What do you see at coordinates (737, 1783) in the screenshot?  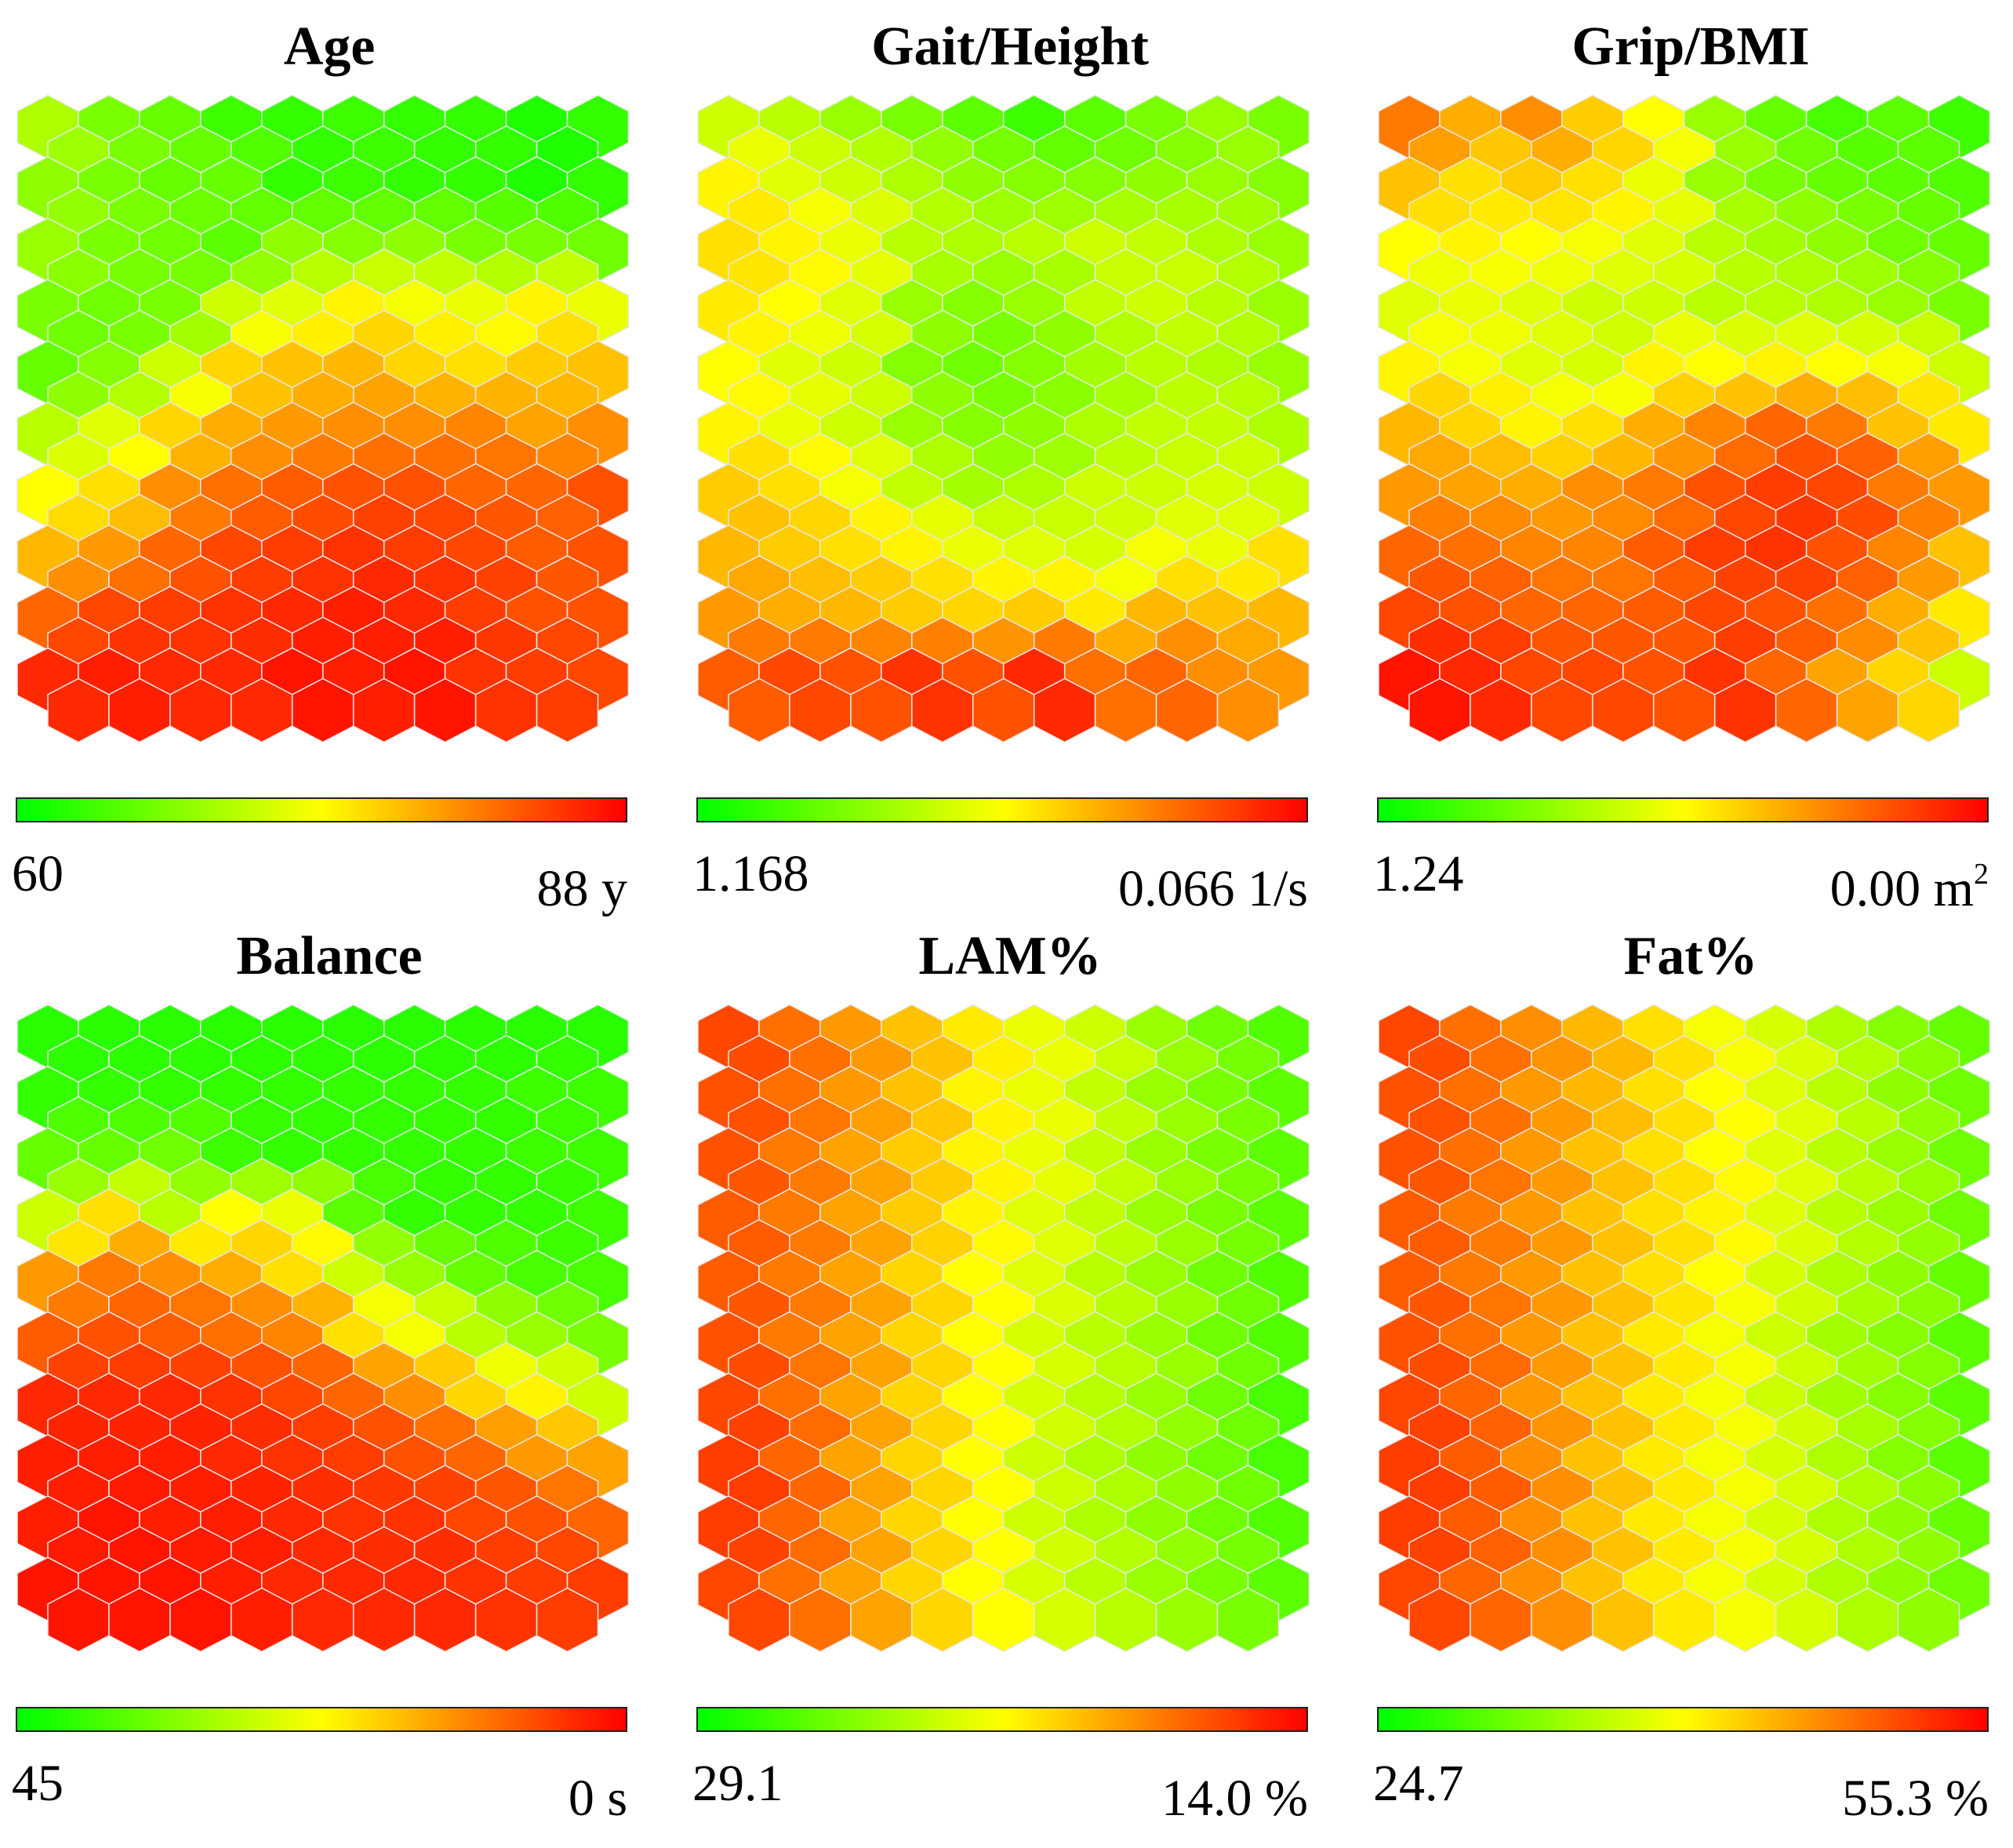 I see `scale-min-label: 29.1` at bounding box center [737, 1783].